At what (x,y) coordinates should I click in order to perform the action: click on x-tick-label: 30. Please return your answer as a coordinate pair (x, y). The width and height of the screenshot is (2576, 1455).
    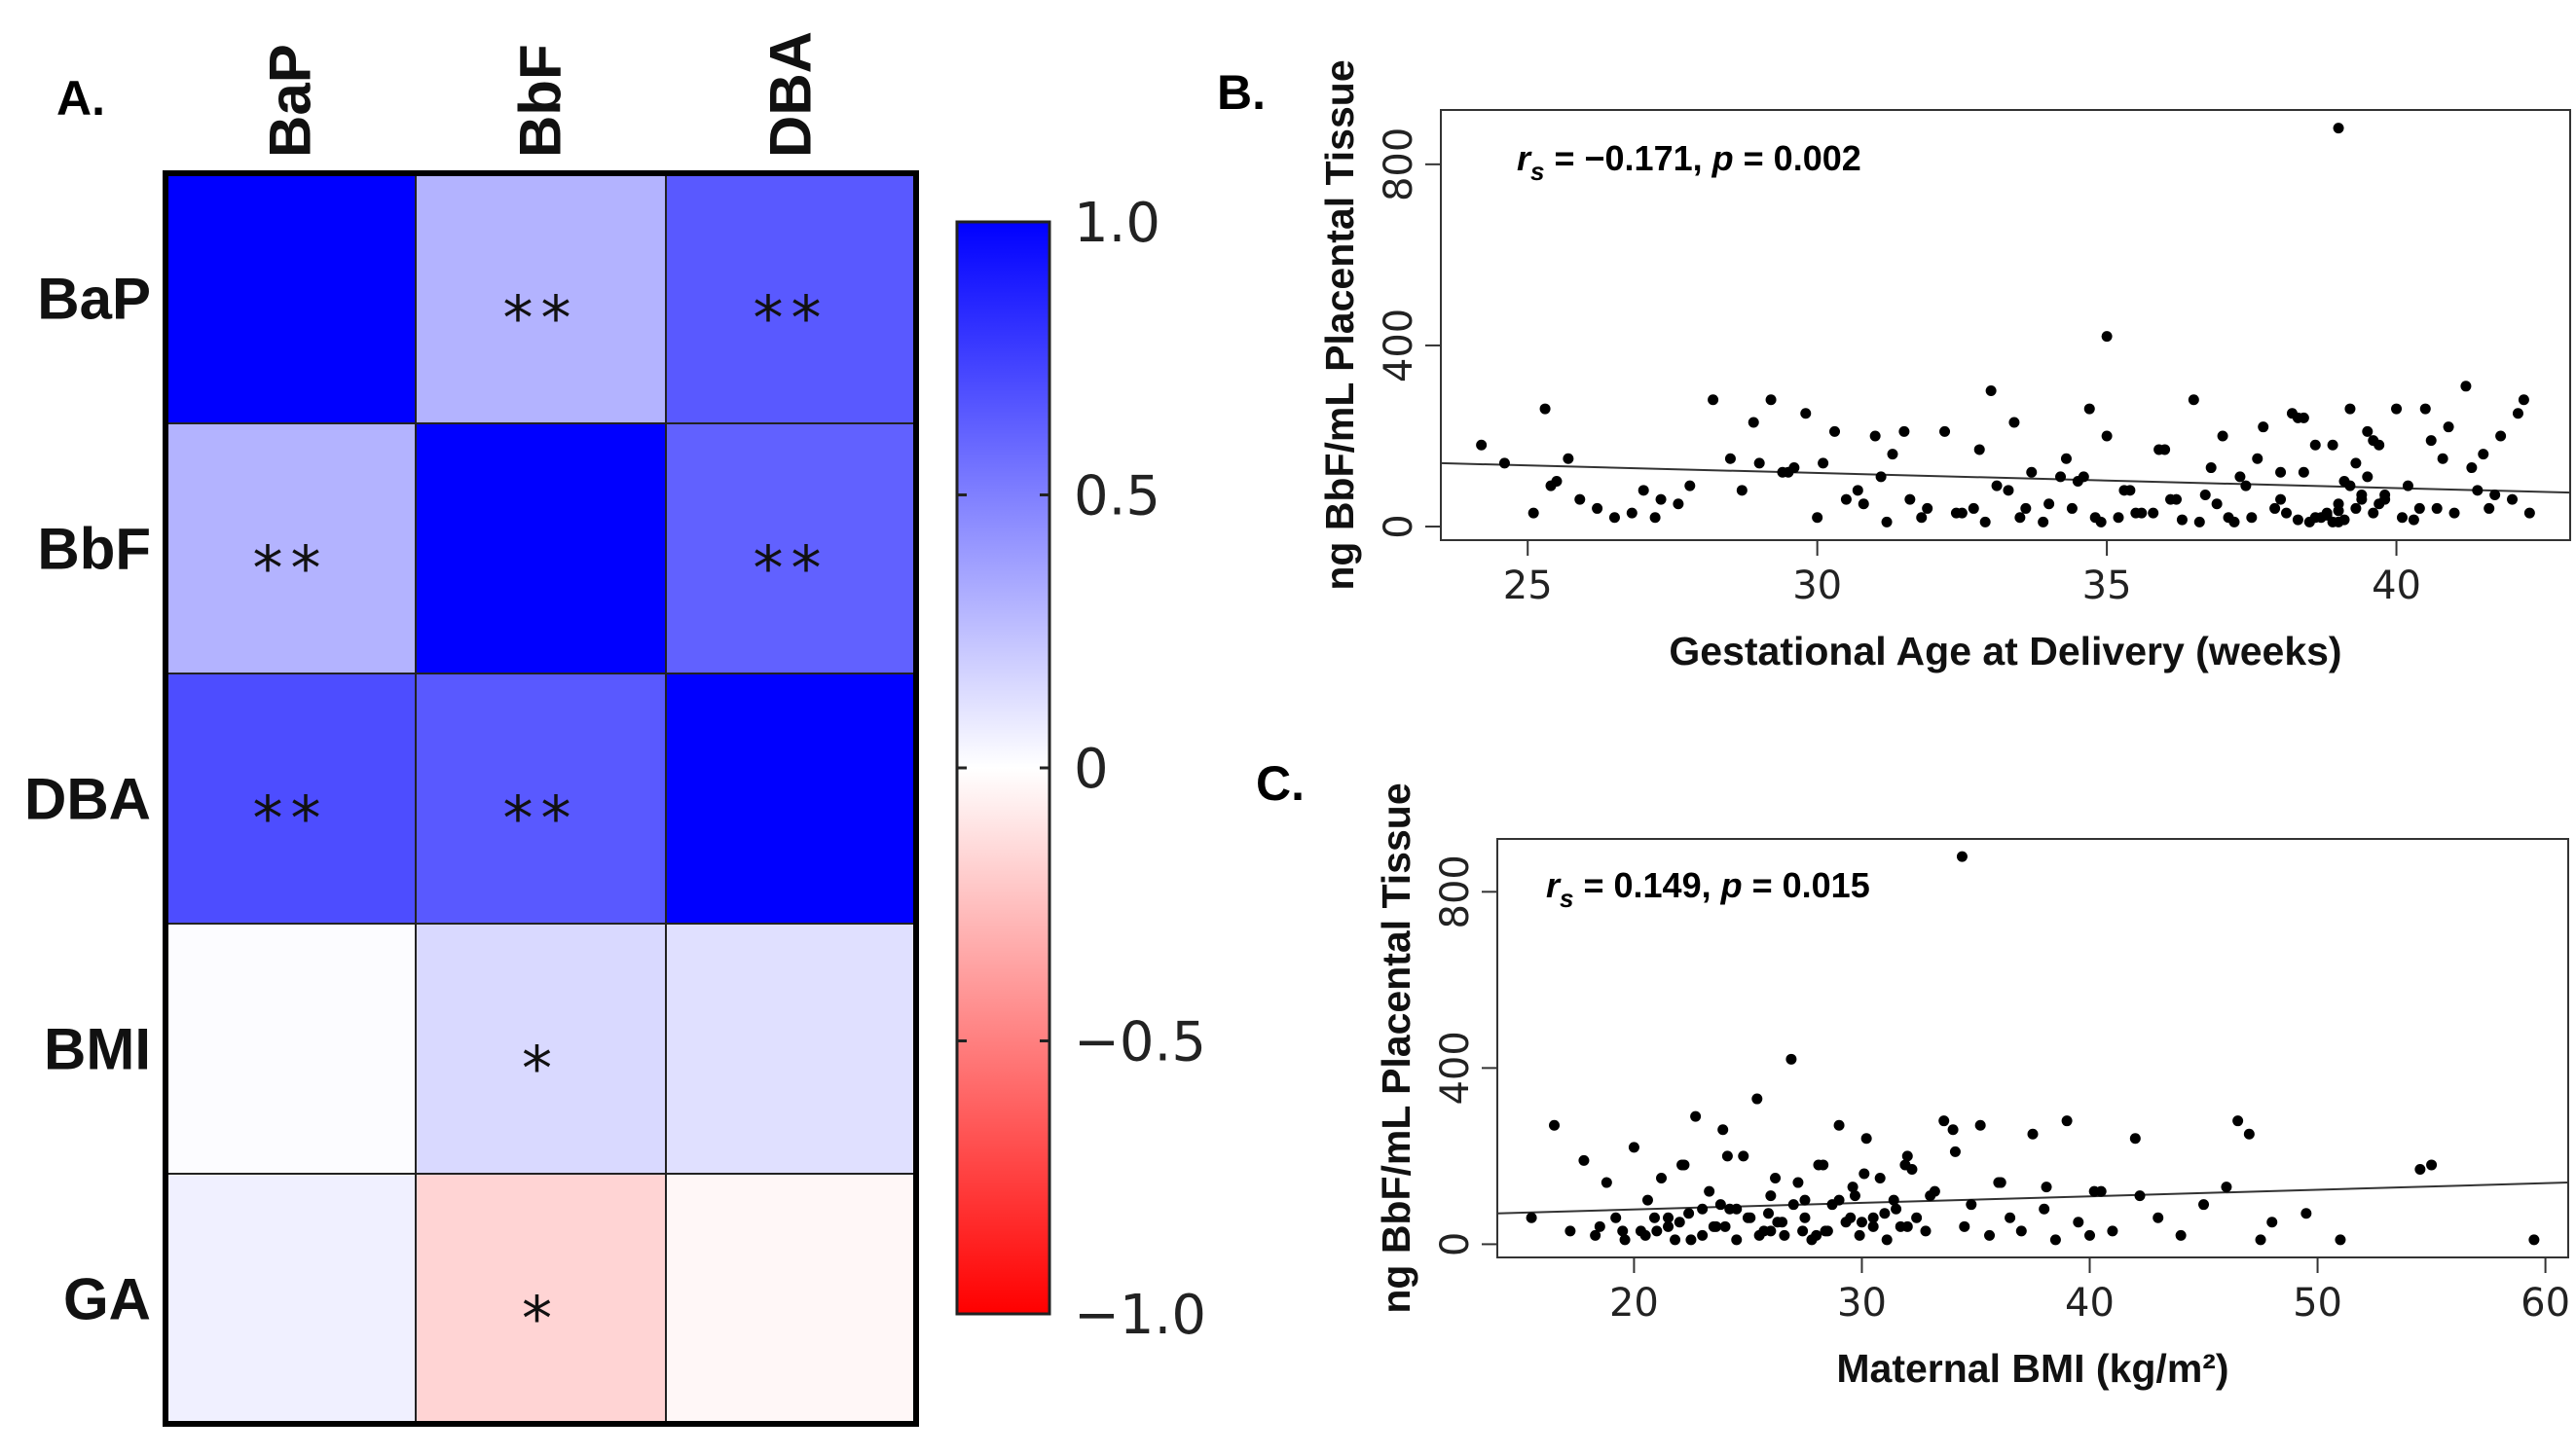
    Looking at the image, I should click on (1862, 1303).